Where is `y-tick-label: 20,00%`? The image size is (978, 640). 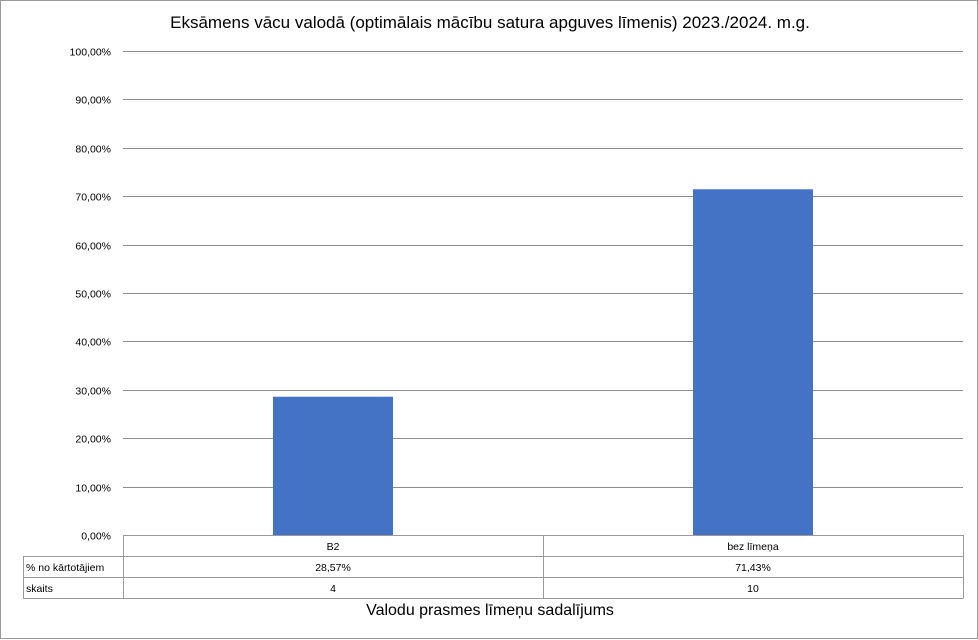
y-tick-label: 20,00% is located at coordinates (93, 440).